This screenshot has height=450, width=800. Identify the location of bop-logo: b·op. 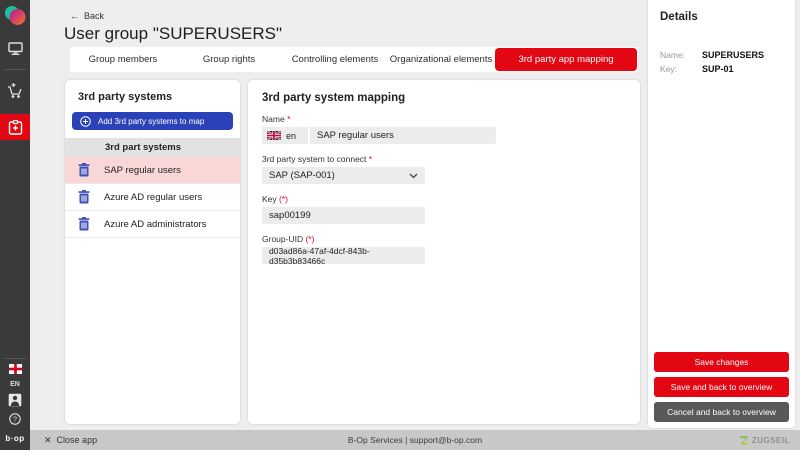
(15, 438).